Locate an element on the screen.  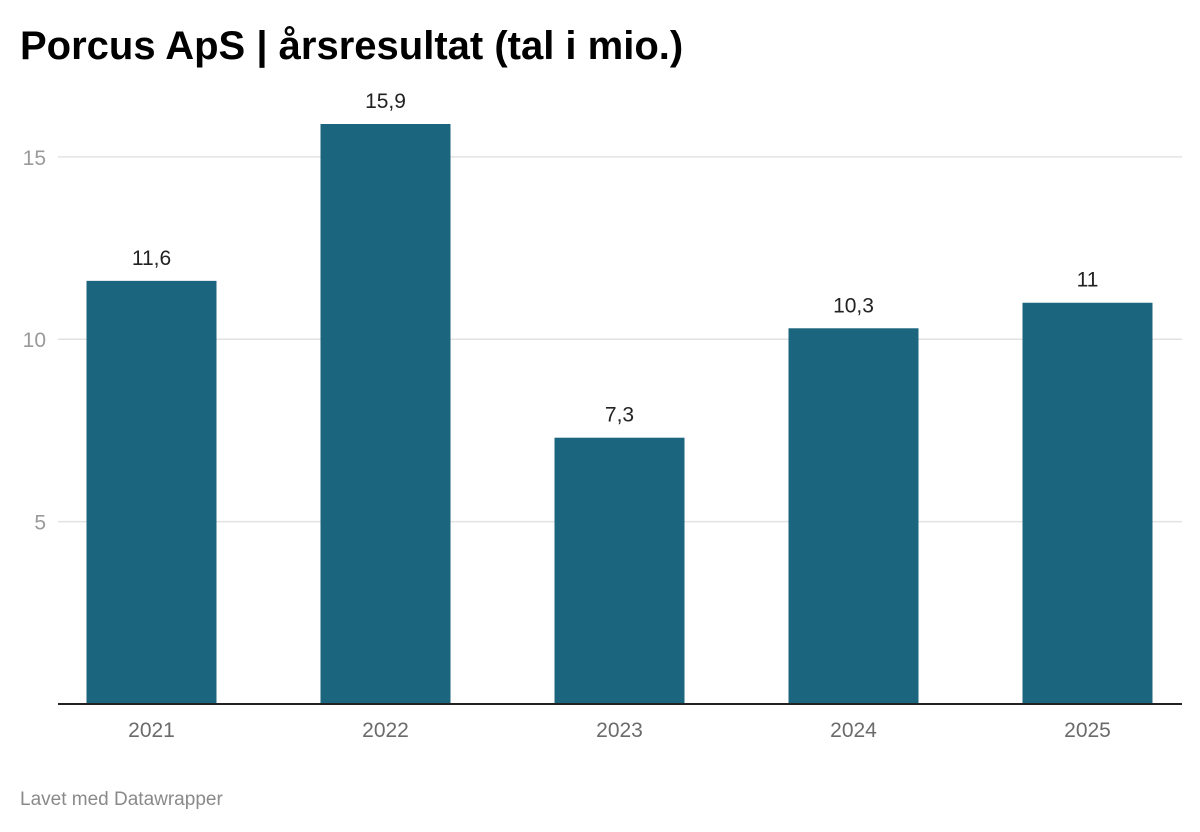
y-tick-label: 15 is located at coordinates (34, 158).